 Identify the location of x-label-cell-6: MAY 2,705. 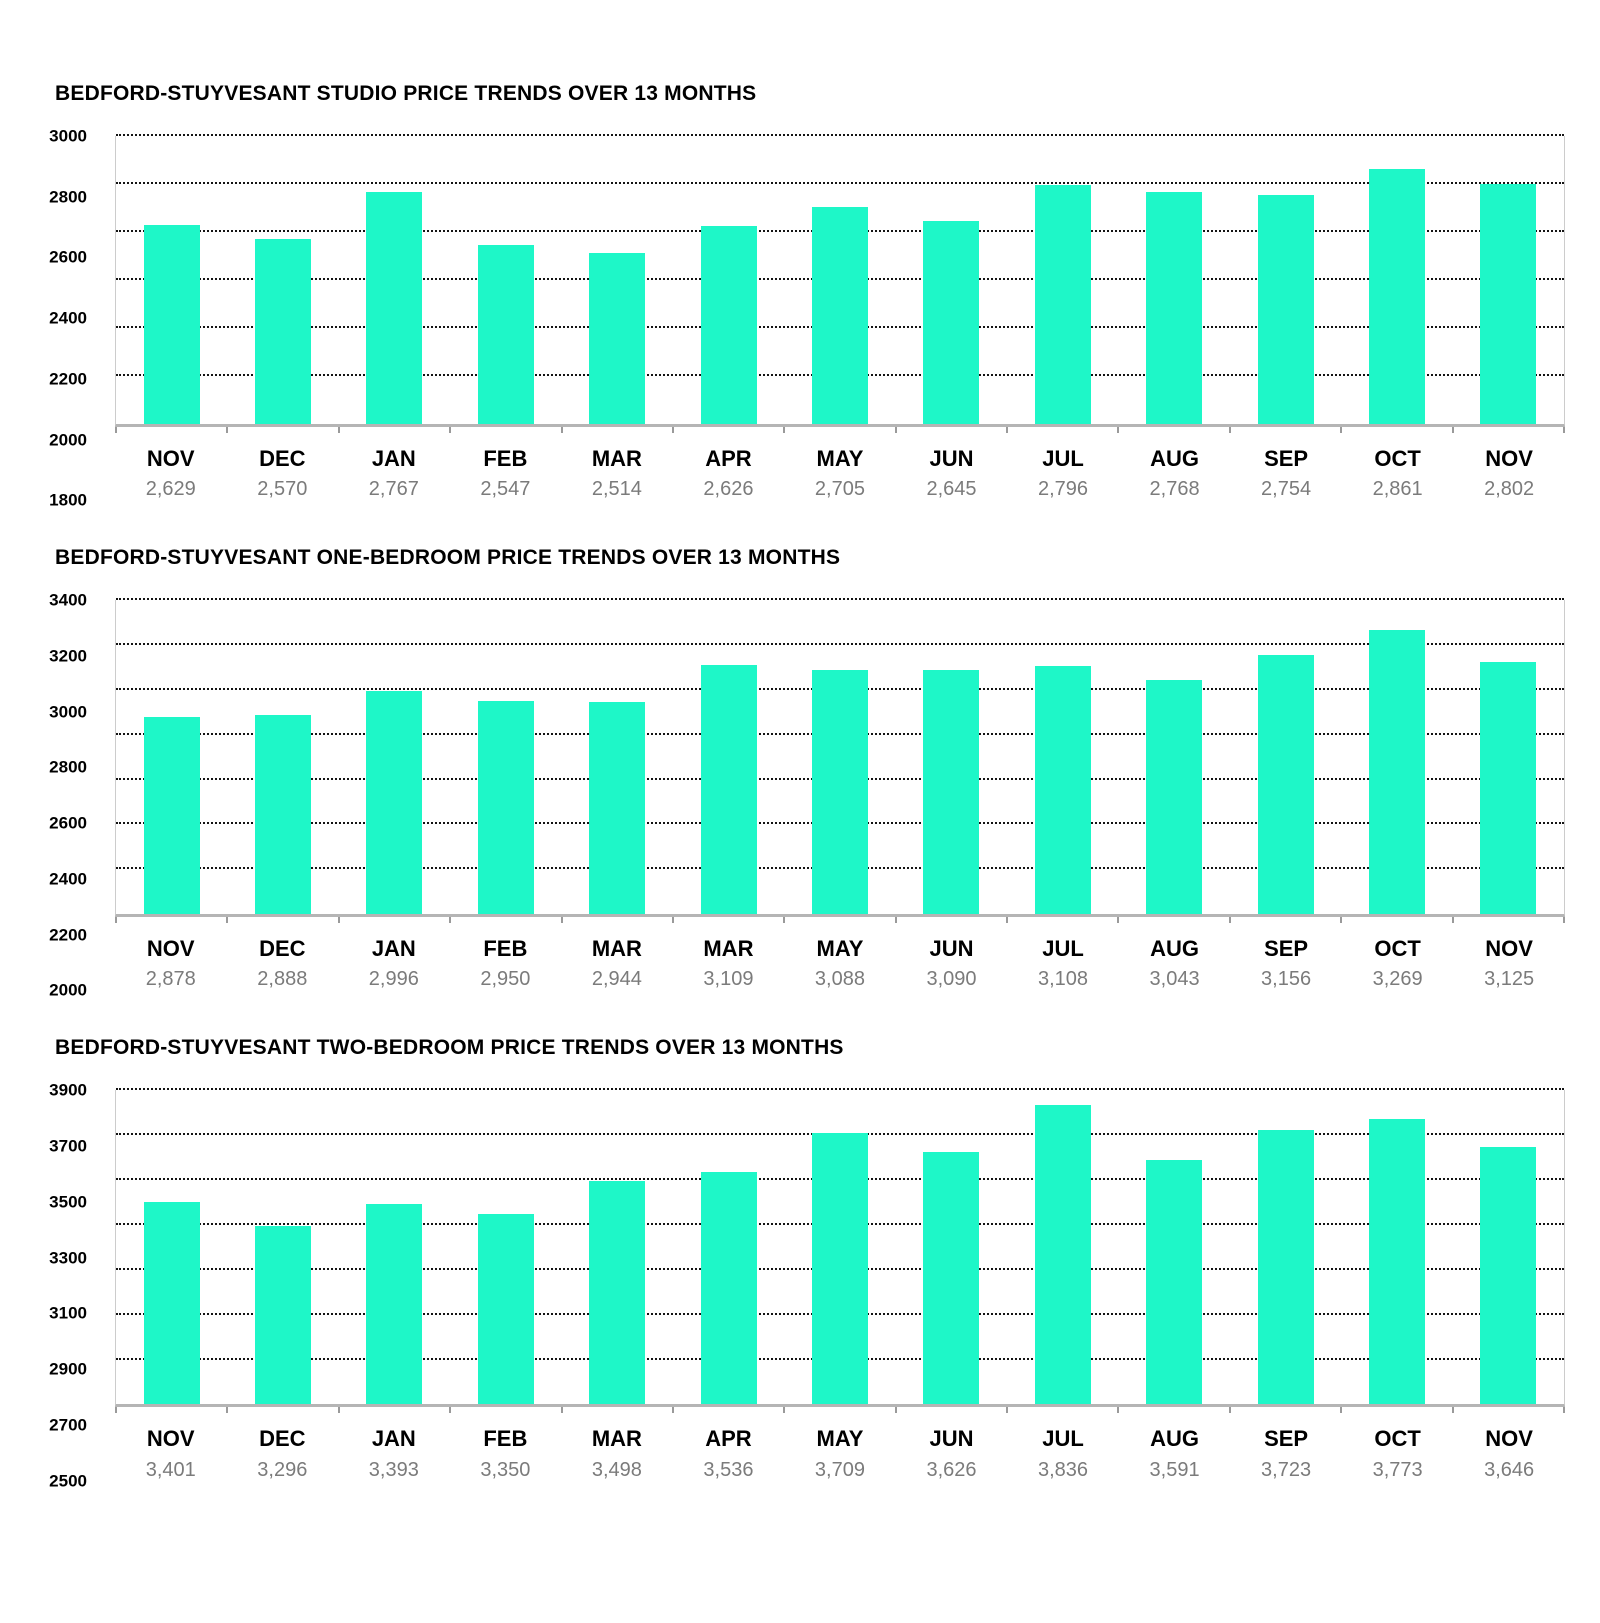
(840, 473).